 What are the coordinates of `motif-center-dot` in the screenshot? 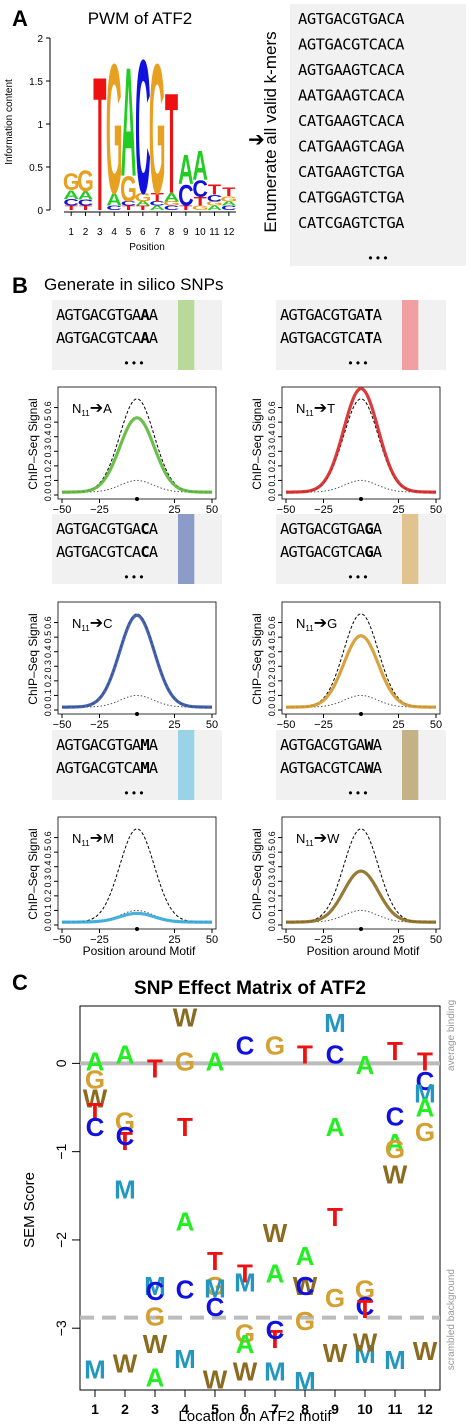 It's located at (361, 714).